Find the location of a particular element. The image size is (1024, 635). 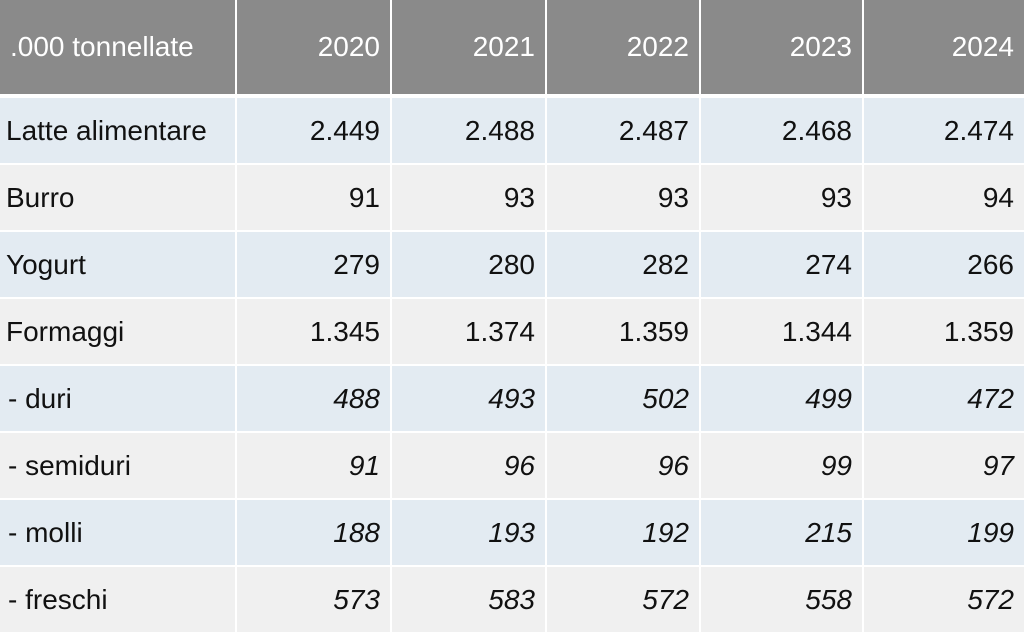

unit-header: .000 tonnellate is located at coordinates (118, 49).